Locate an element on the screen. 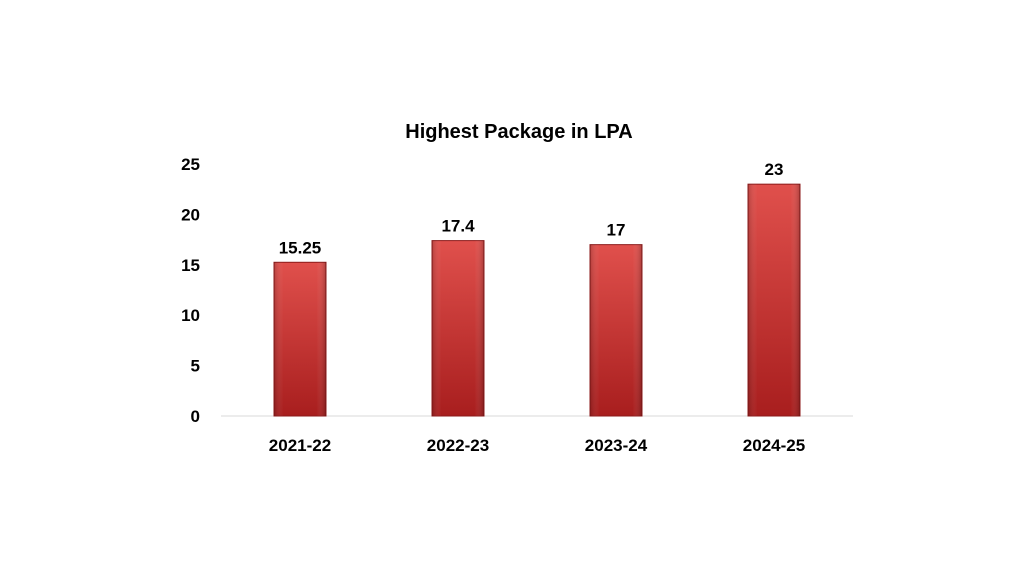 This screenshot has height=576, width=1024. y-tick-label: 15 is located at coordinates (190, 265).